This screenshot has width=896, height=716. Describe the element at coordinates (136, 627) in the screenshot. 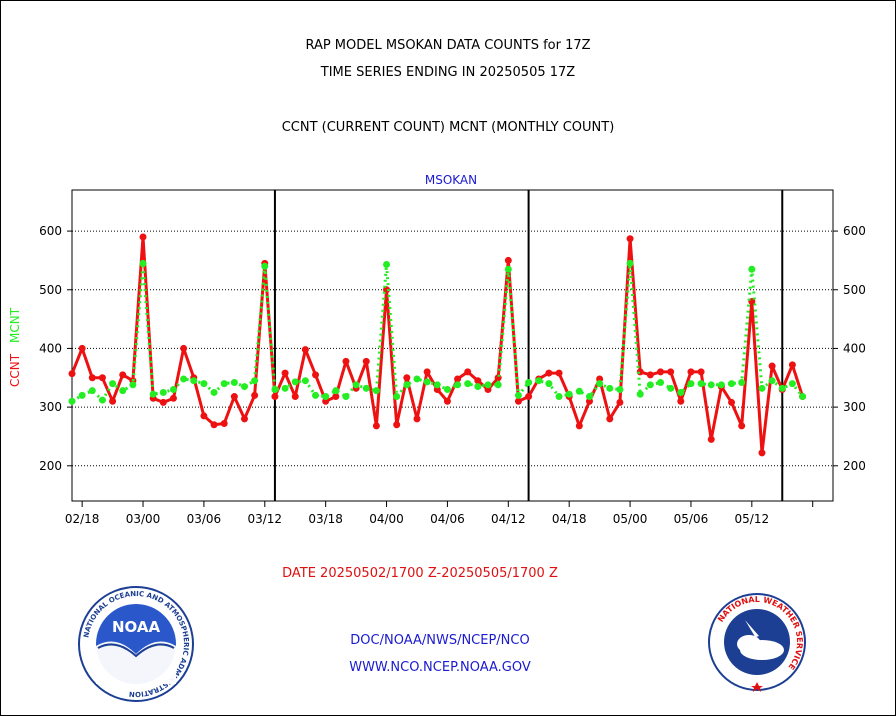

I see `noaa-logo-text: NOAA` at that location.